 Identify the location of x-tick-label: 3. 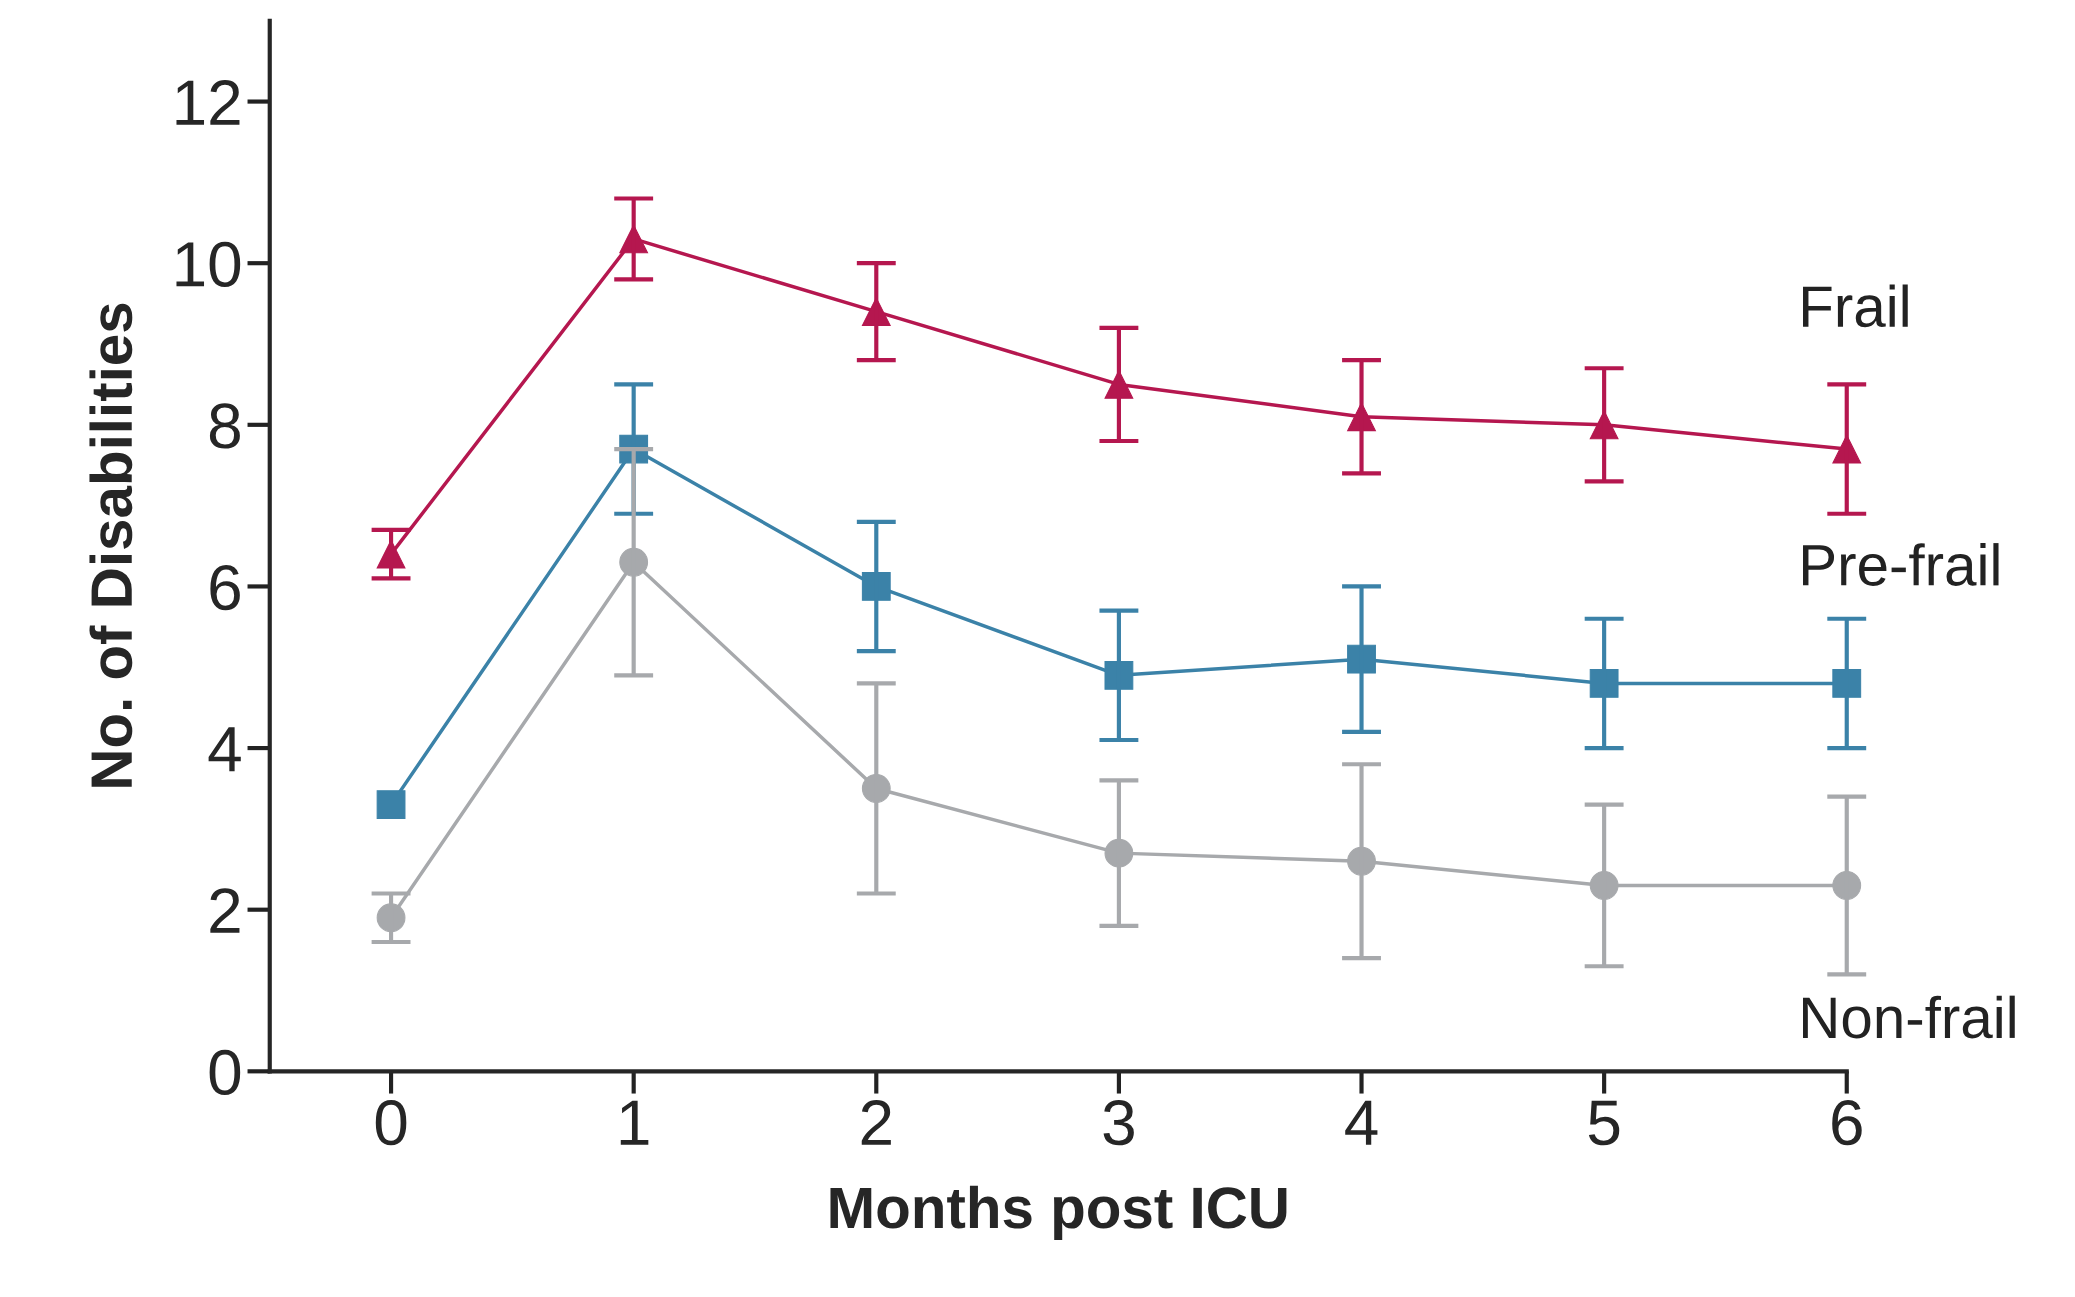
(1118, 1123).